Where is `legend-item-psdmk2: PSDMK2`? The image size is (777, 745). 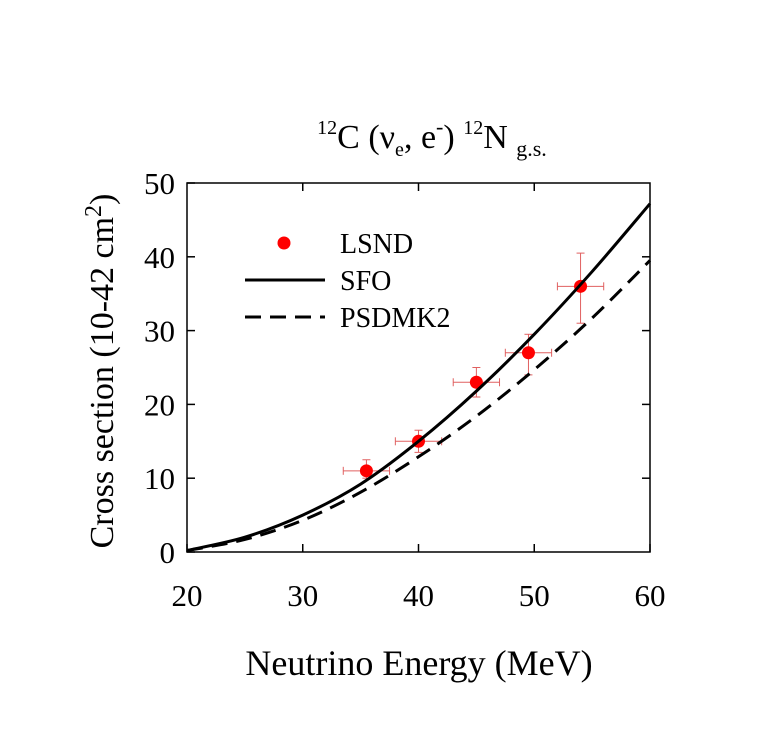 legend-item-psdmk2: PSDMK2 is located at coordinates (347, 318).